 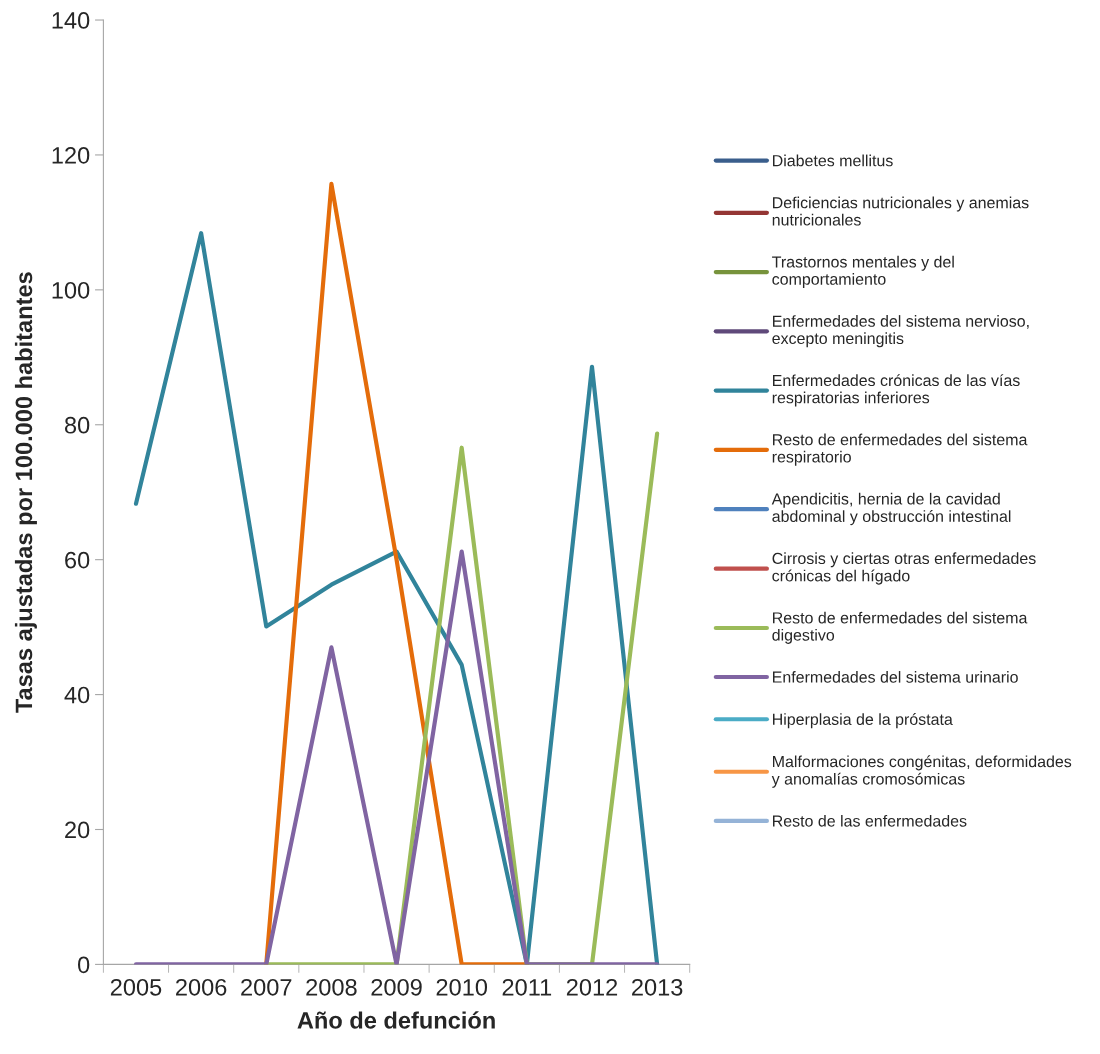 I want to click on y-tick-label: 80, so click(x=77, y=425).